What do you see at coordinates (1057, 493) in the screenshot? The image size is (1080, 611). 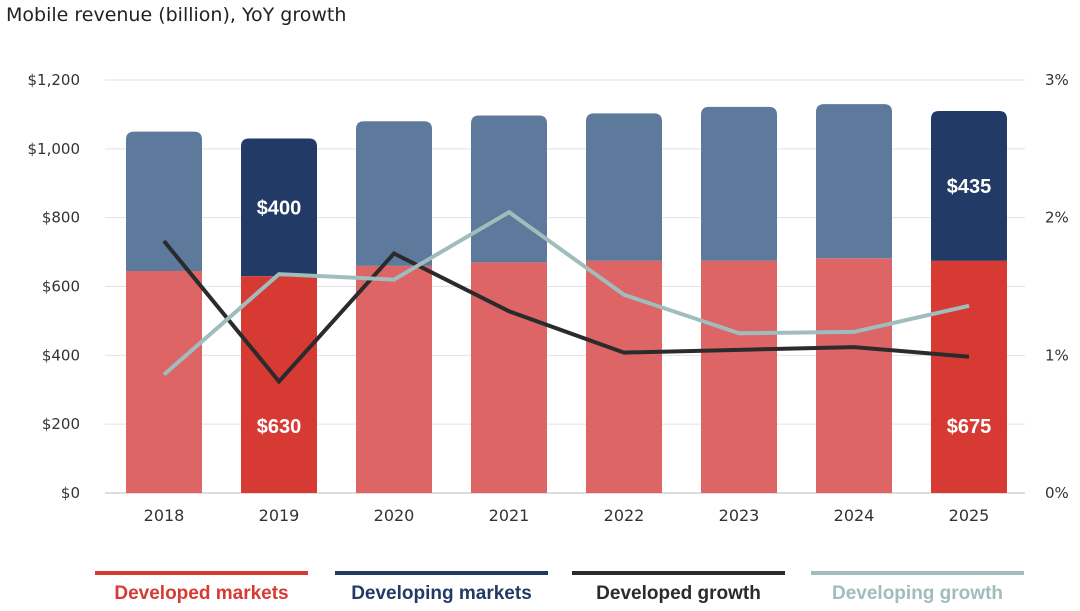 I see `y-right-tick-label: 0%` at bounding box center [1057, 493].